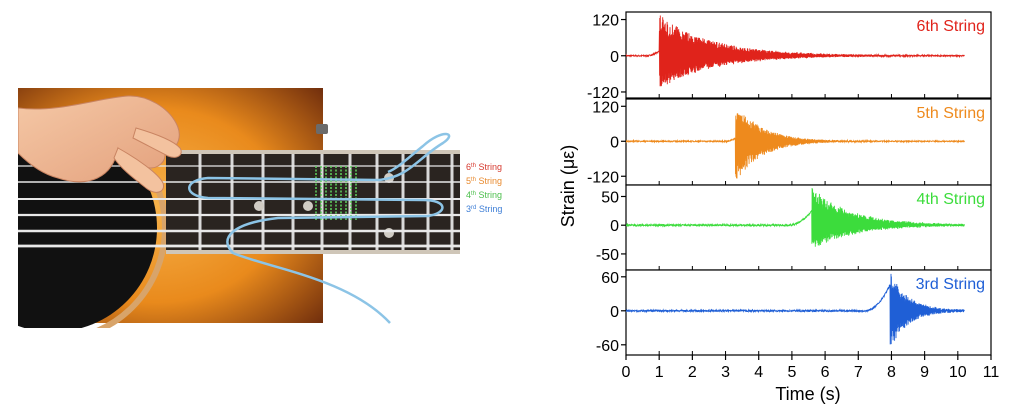  I want to click on panel-4: 60 0 -60 3rd String, so click(794, 312).